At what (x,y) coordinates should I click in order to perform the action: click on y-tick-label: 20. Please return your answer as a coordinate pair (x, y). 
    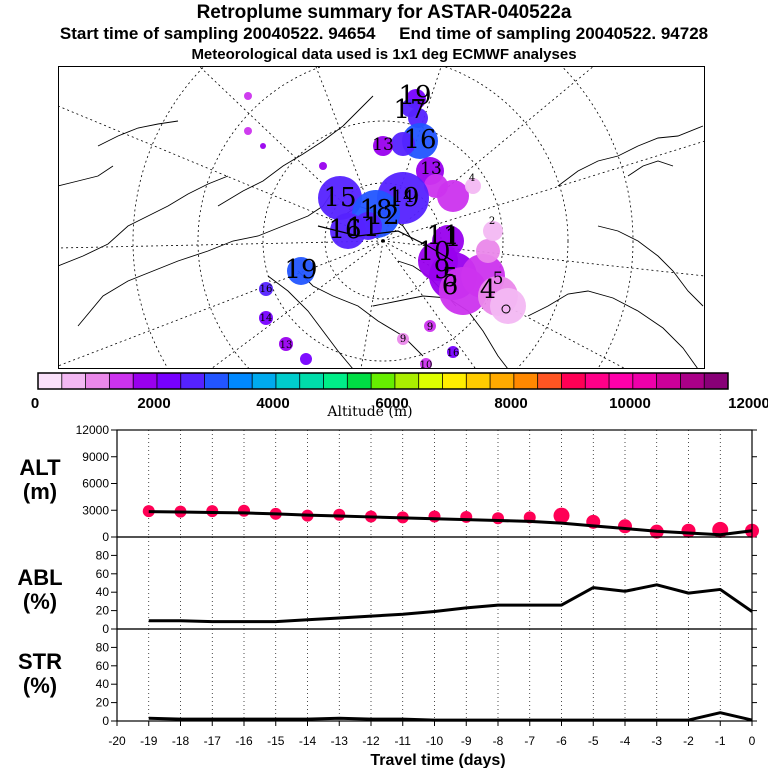
    Looking at the image, I should click on (103, 611).